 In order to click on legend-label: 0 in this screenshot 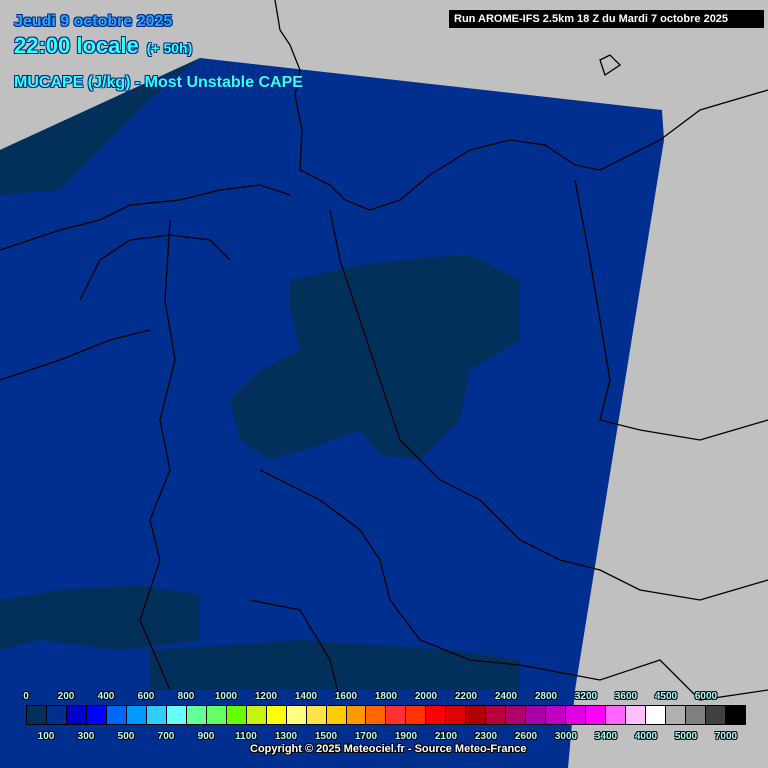, I will do `click(26, 696)`.